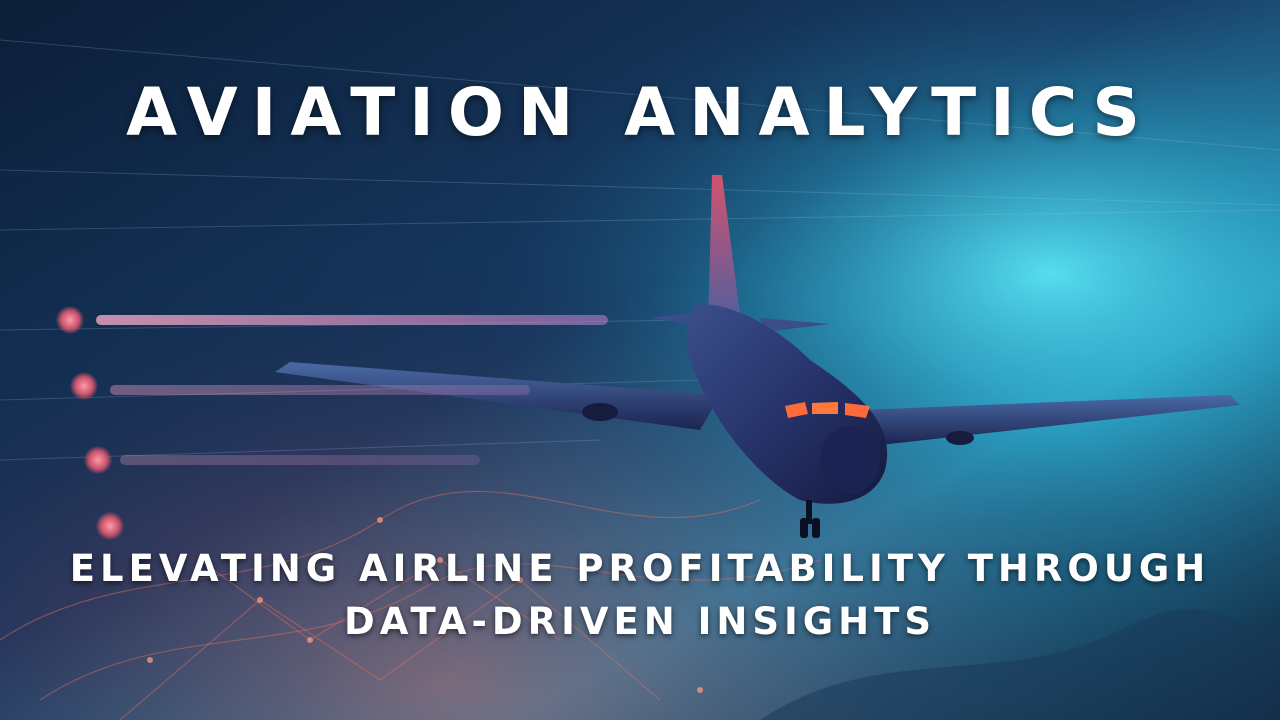 The width and height of the screenshot is (1280, 720). What do you see at coordinates (640, 112) in the screenshot?
I see `main-title: AVIATION ANALYTICS` at bounding box center [640, 112].